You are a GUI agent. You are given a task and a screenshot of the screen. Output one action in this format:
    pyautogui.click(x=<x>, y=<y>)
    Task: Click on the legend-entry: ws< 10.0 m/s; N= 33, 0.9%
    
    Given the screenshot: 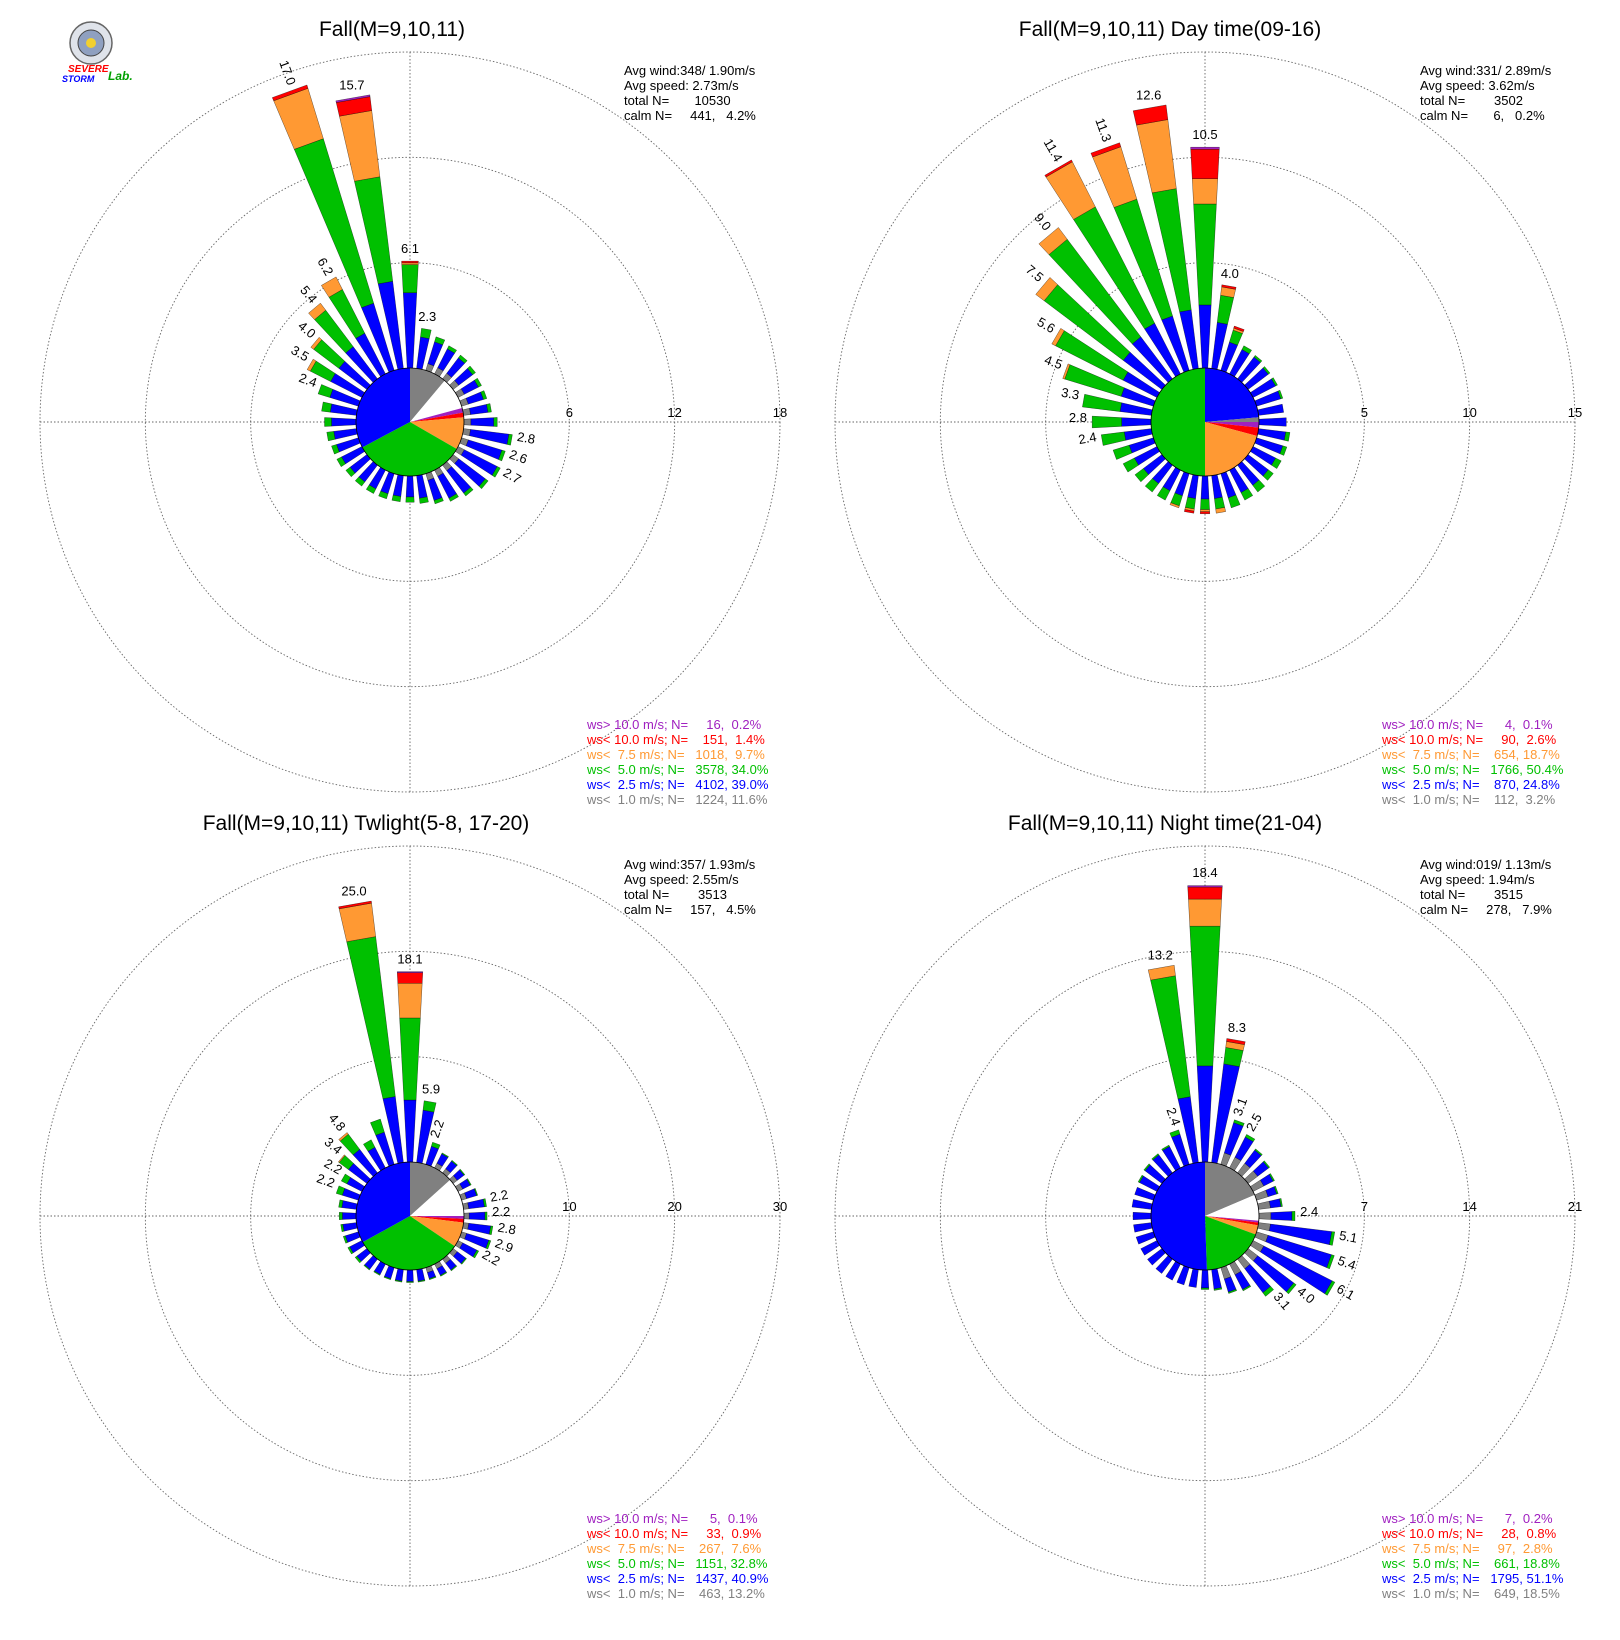 What is the action you would take?
    pyautogui.click(x=674, y=1533)
    